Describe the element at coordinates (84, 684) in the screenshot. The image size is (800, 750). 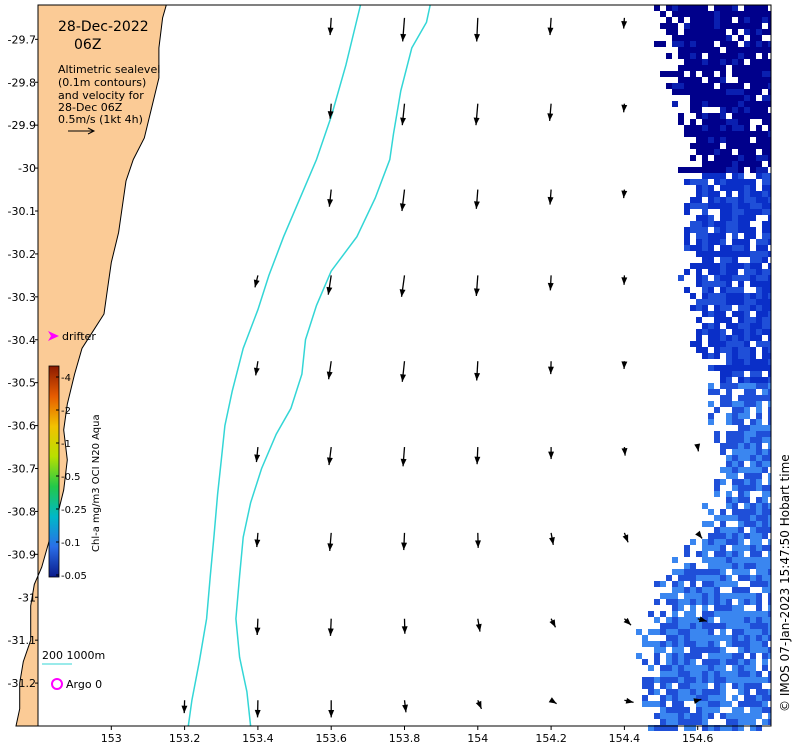
I see `argo-label: Argo 0` at that location.